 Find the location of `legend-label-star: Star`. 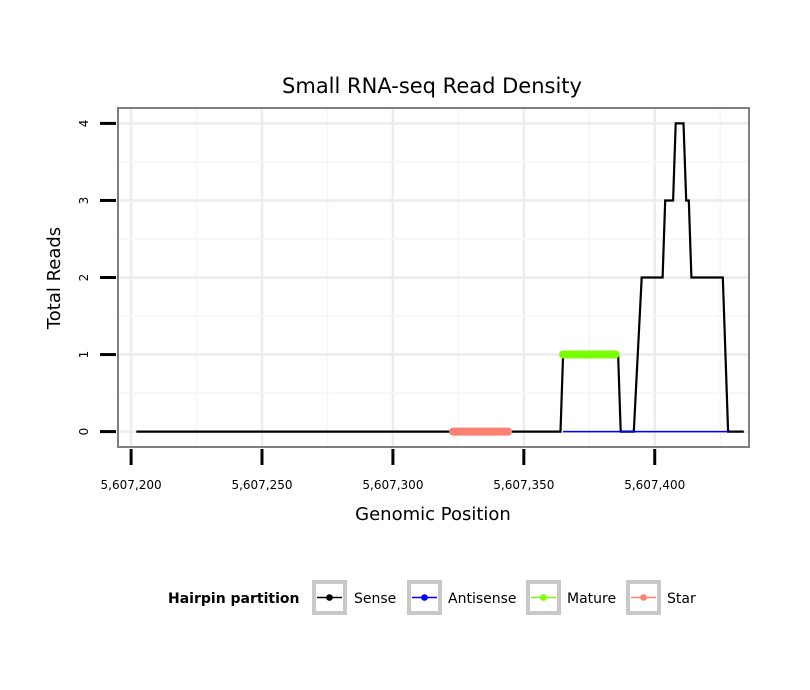

legend-label-star: Star is located at coordinates (681, 599).